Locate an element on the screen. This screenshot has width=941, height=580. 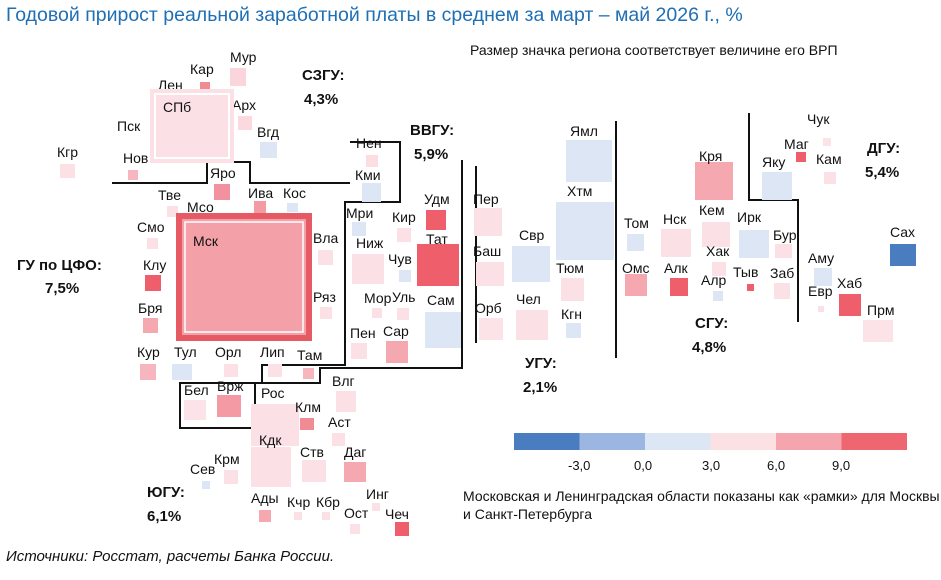
region-79: Даг is located at coordinates (355, 463).